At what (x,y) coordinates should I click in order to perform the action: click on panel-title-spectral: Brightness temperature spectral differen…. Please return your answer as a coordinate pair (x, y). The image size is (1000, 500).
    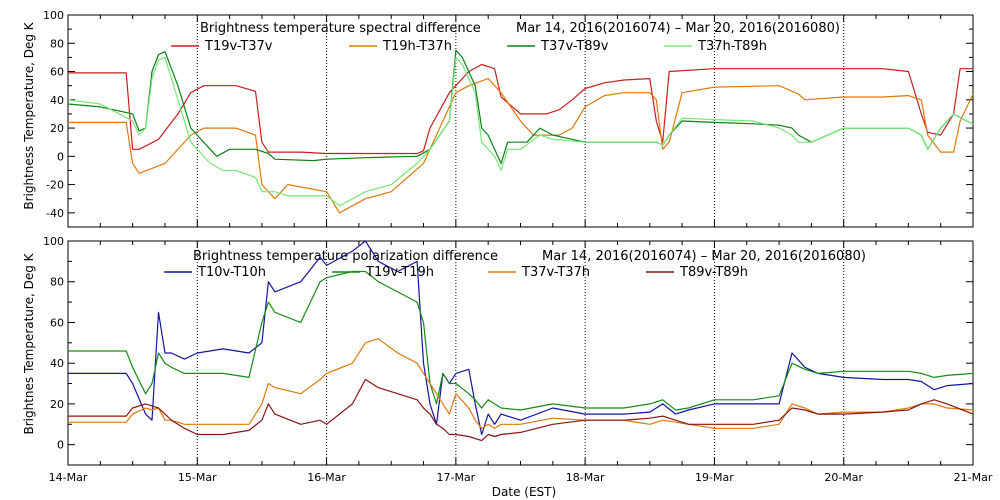
    Looking at the image, I should click on (340, 28).